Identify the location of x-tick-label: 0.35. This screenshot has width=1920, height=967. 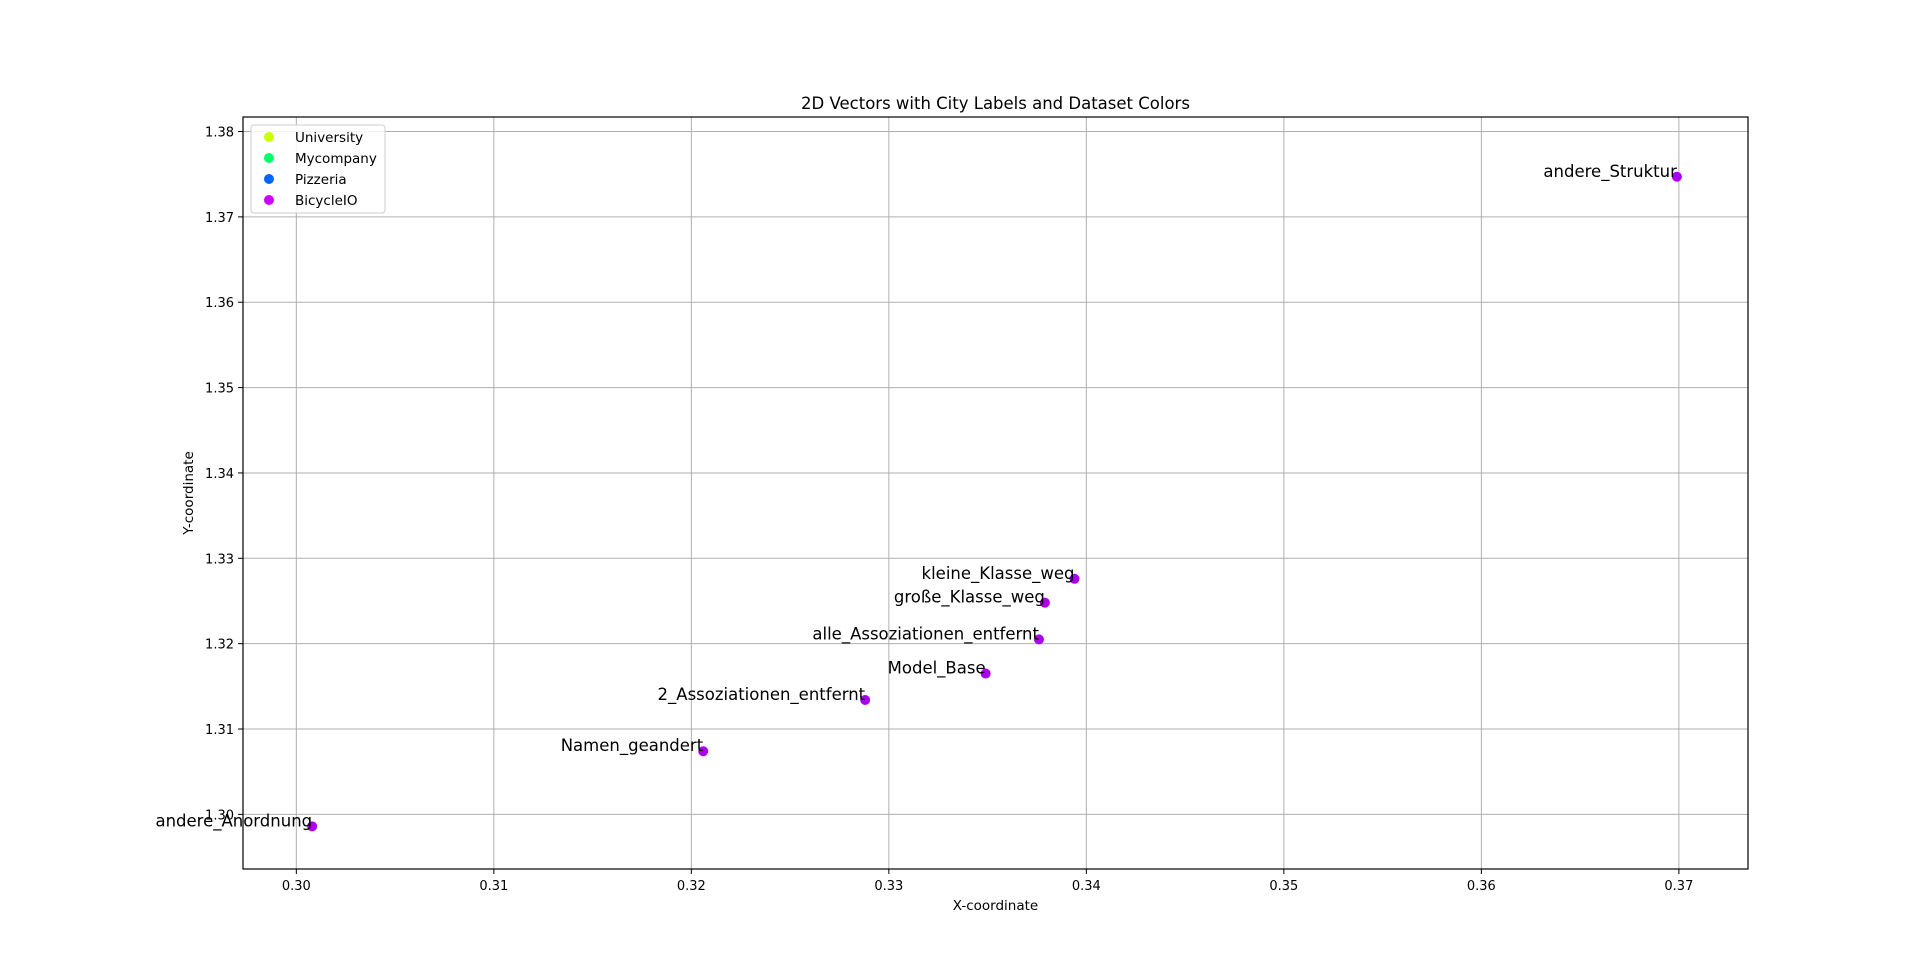
(1283, 886).